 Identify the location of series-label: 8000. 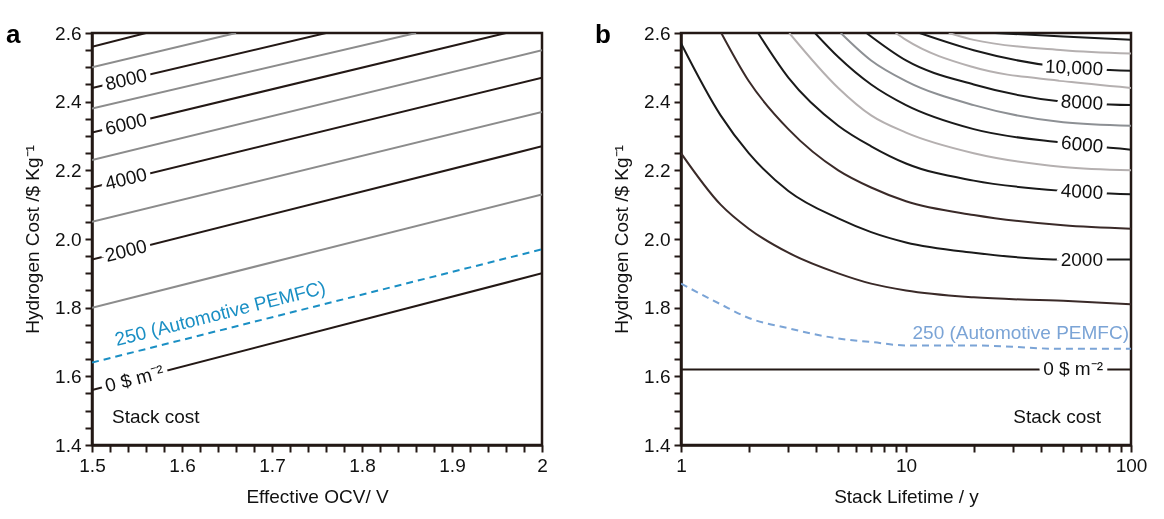
(1082, 102).